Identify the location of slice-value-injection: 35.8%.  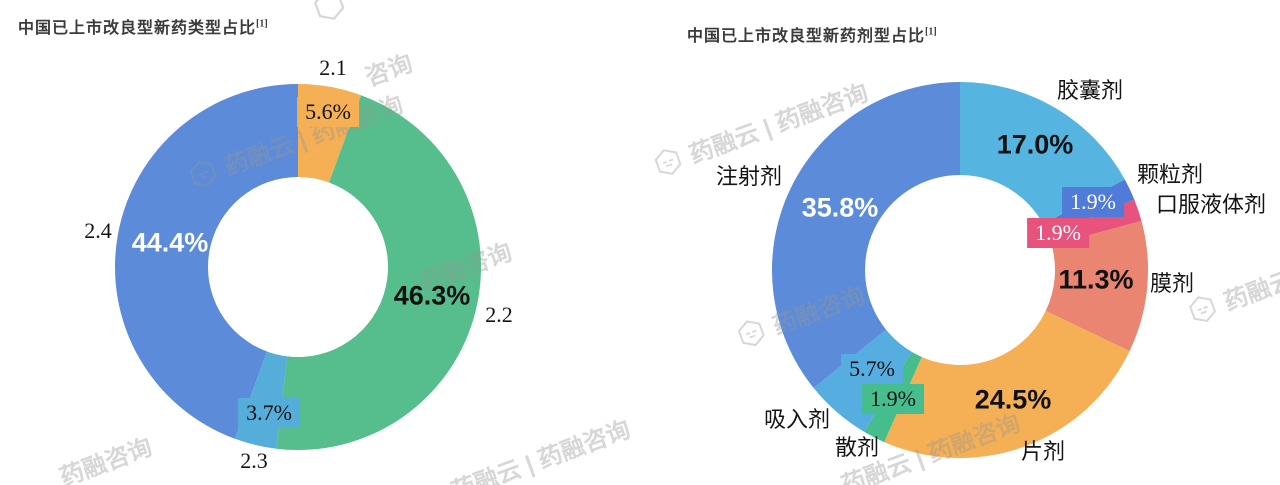
(840, 207).